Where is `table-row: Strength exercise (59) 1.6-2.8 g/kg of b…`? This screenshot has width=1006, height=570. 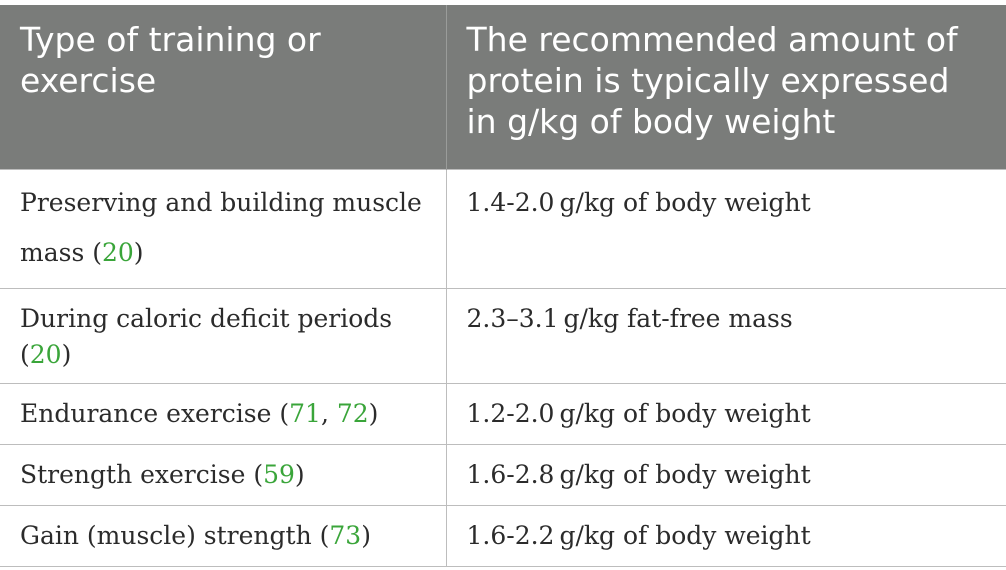
table-row: Strength exercise (59) 1.6-2.8 g/kg of b… is located at coordinates (503, 474).